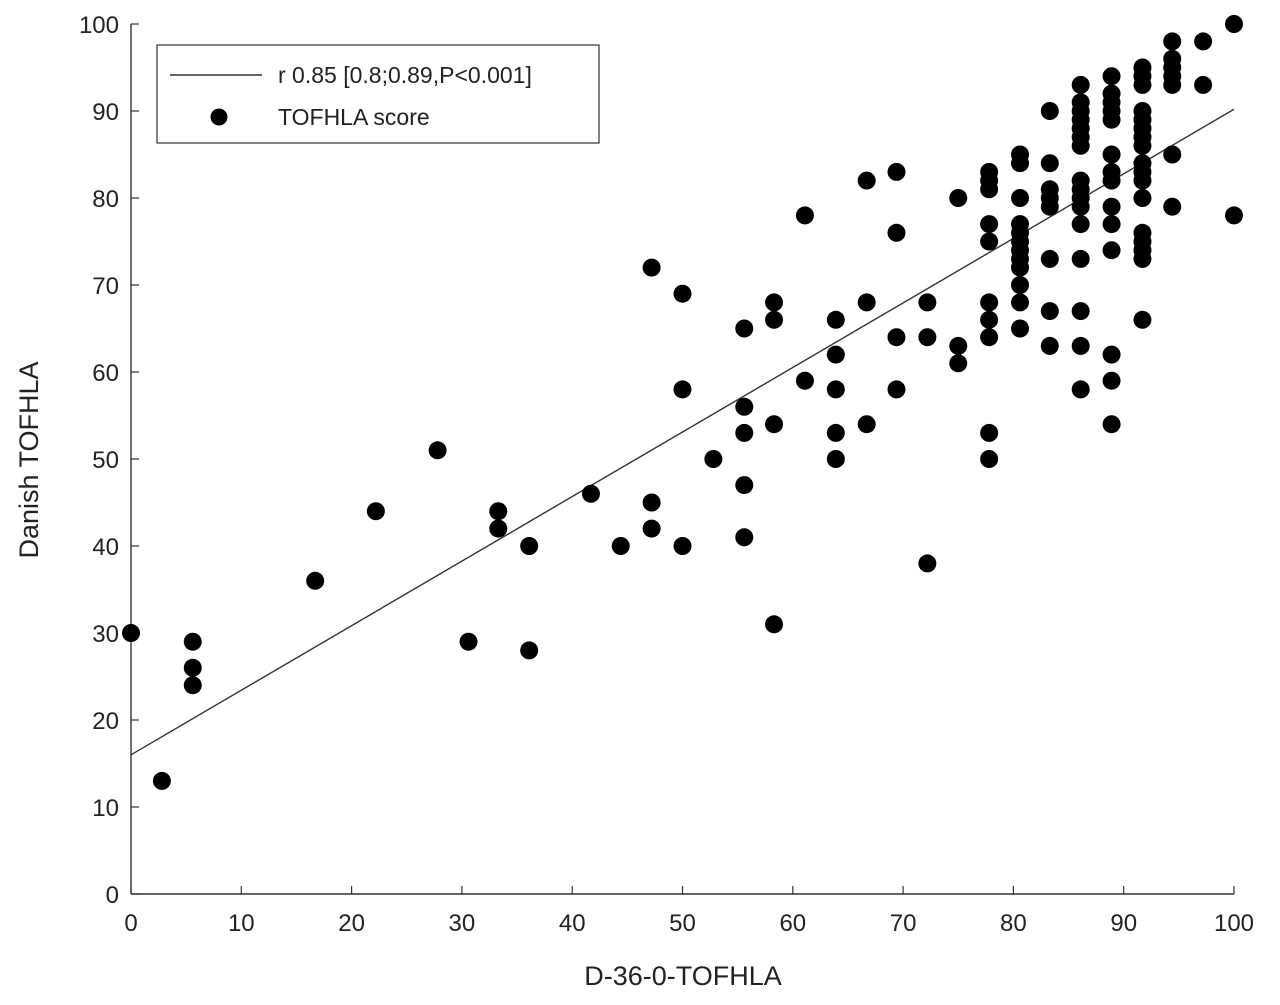 This screenshot has height=1005, width=1280. Describe the element at coordinates (219, 117) in the screenshot. I see `legend-marker-swatch` at that location.